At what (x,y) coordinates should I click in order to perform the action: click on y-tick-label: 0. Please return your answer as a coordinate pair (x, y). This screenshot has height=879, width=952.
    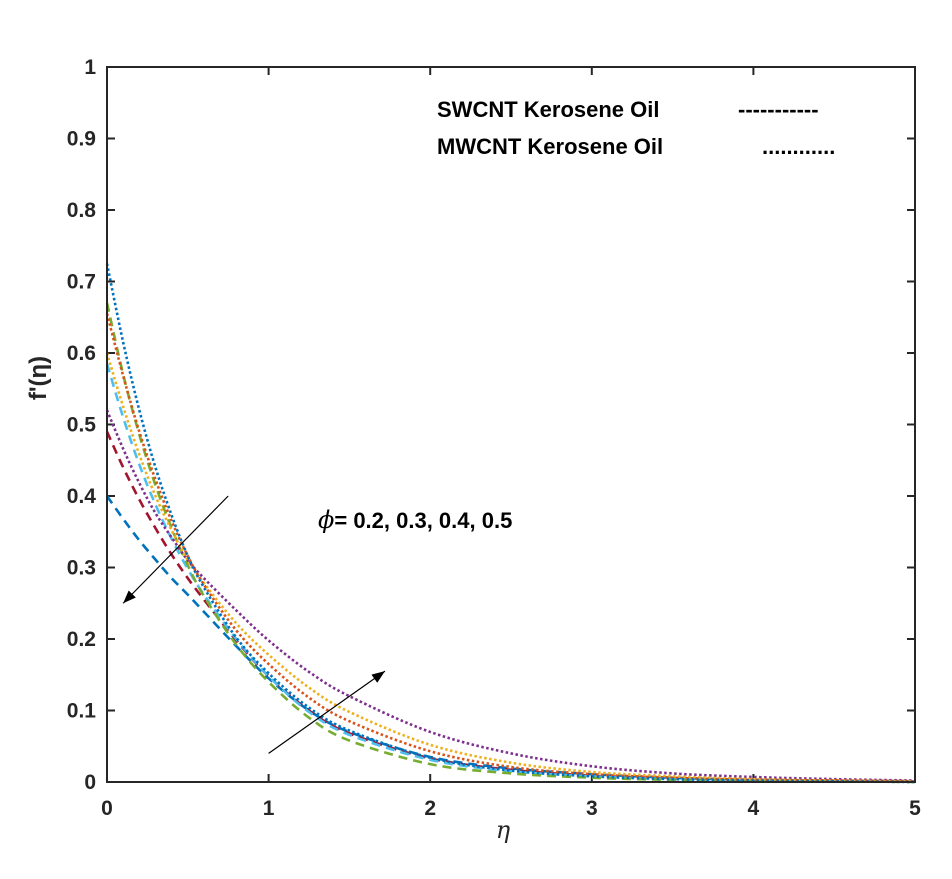
    Looking at the image, I should click on (90, 782).